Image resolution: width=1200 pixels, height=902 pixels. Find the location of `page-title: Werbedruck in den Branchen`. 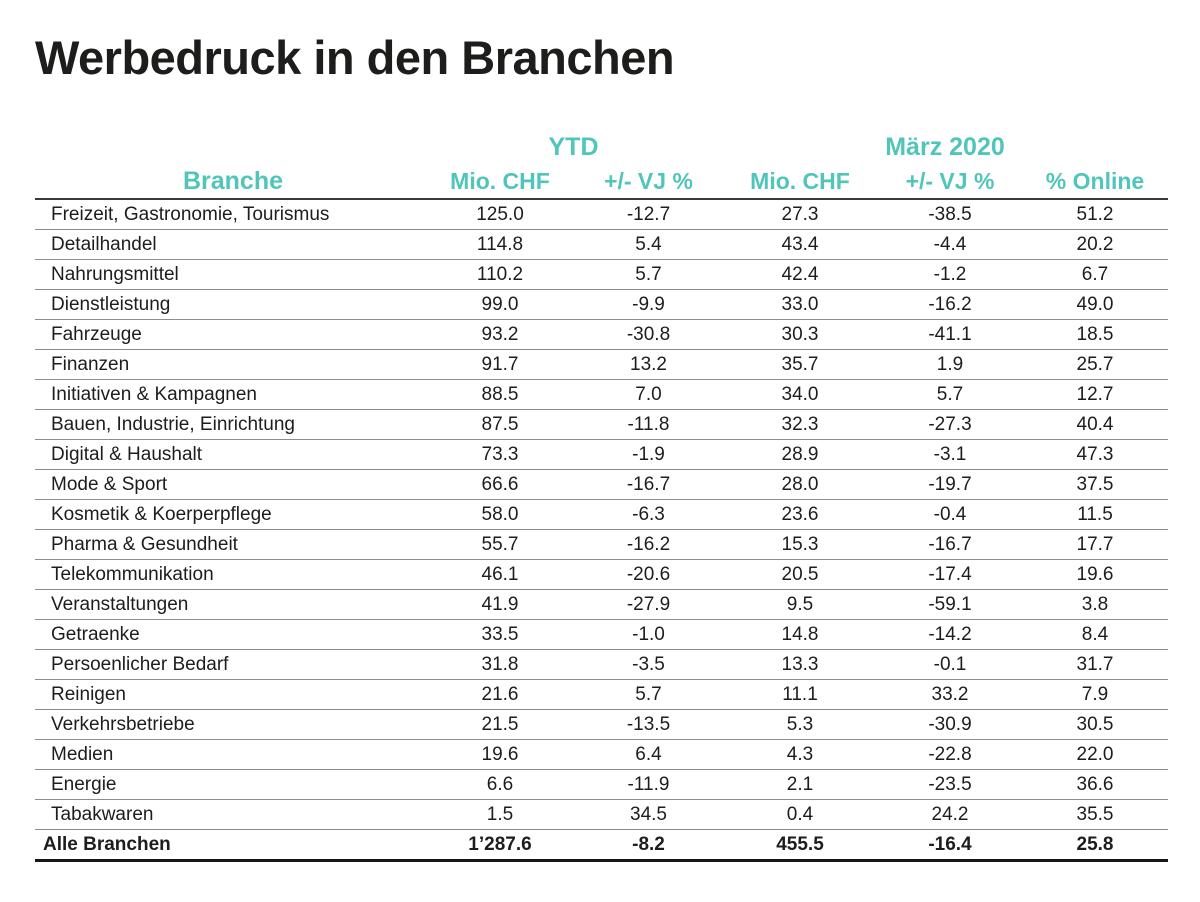

page-title: Werbedruck in den Branchen is located at coordinates (355, 57).